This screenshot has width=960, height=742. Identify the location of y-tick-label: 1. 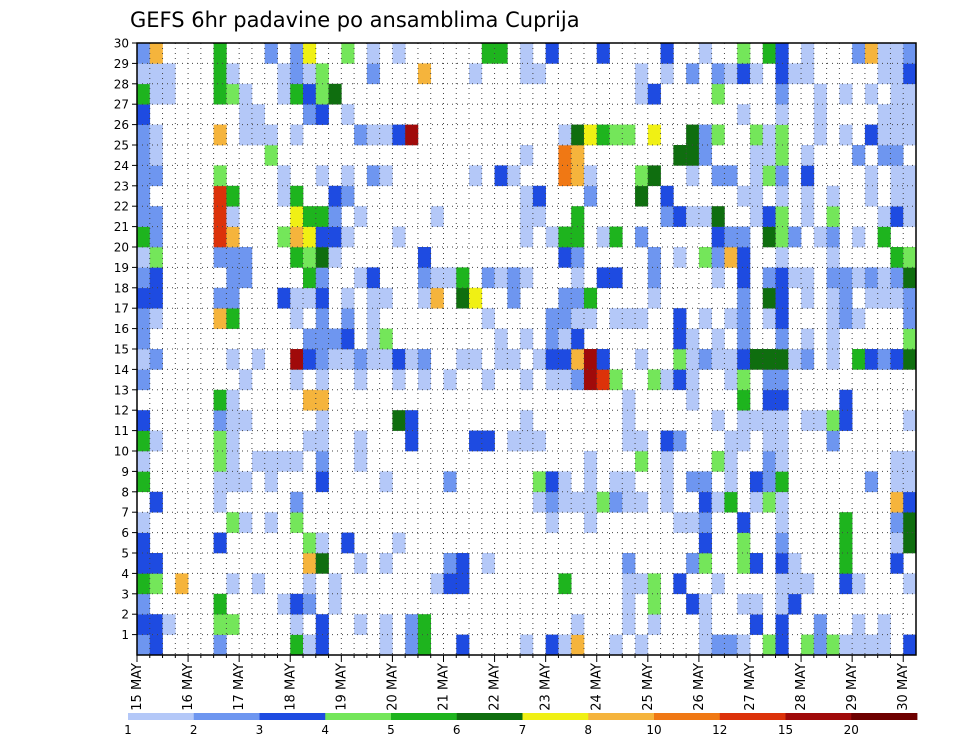
(125, 635).